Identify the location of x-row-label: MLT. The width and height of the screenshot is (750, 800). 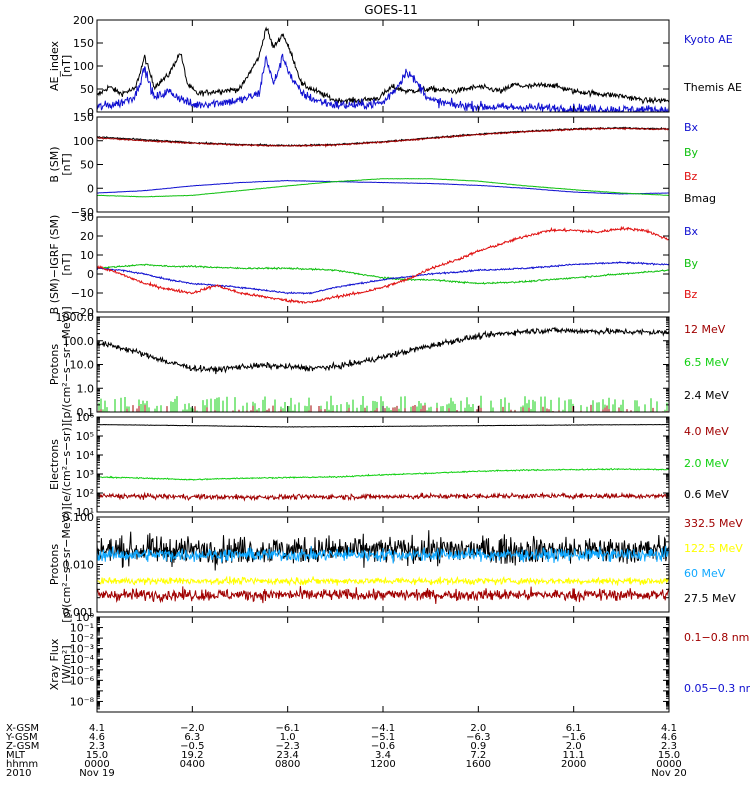
(16, 755).